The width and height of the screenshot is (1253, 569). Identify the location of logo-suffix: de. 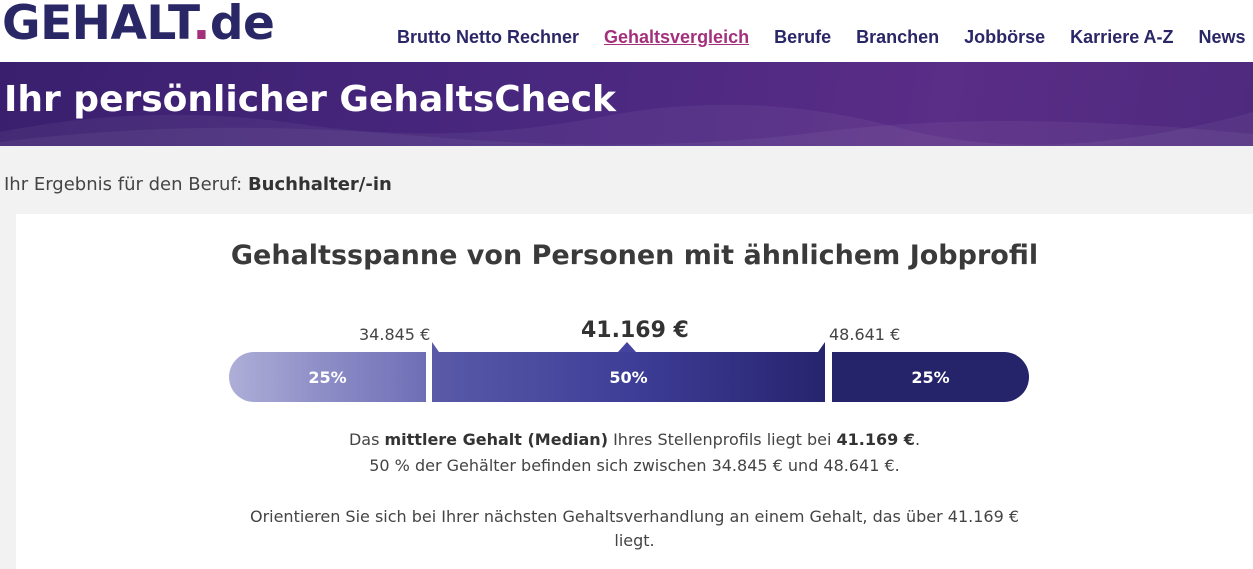
(242, 25).